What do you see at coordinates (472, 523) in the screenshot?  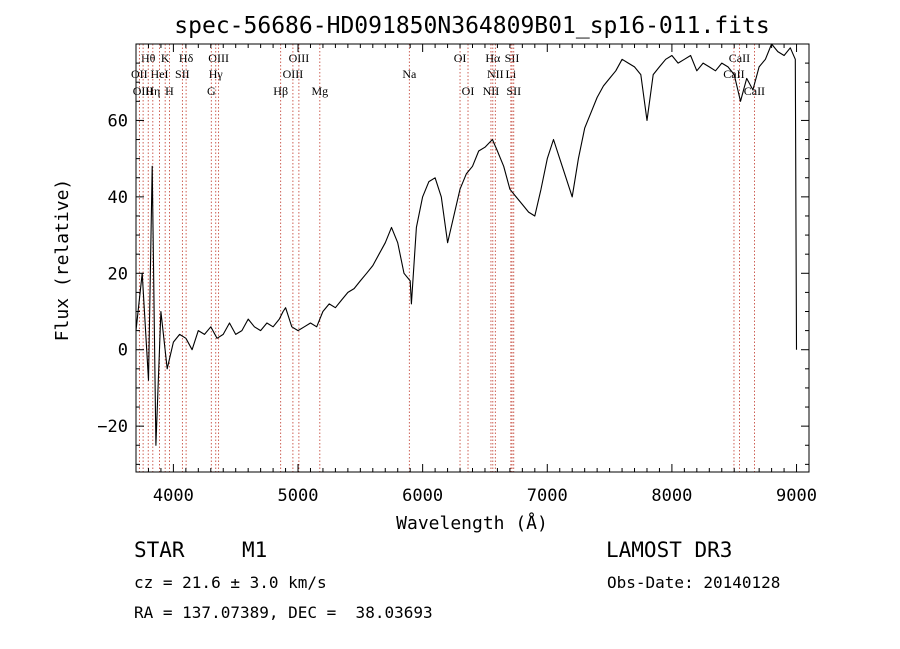 I see `x-axis-label: Wavelength (Å)` at bounding box center [472, 523].